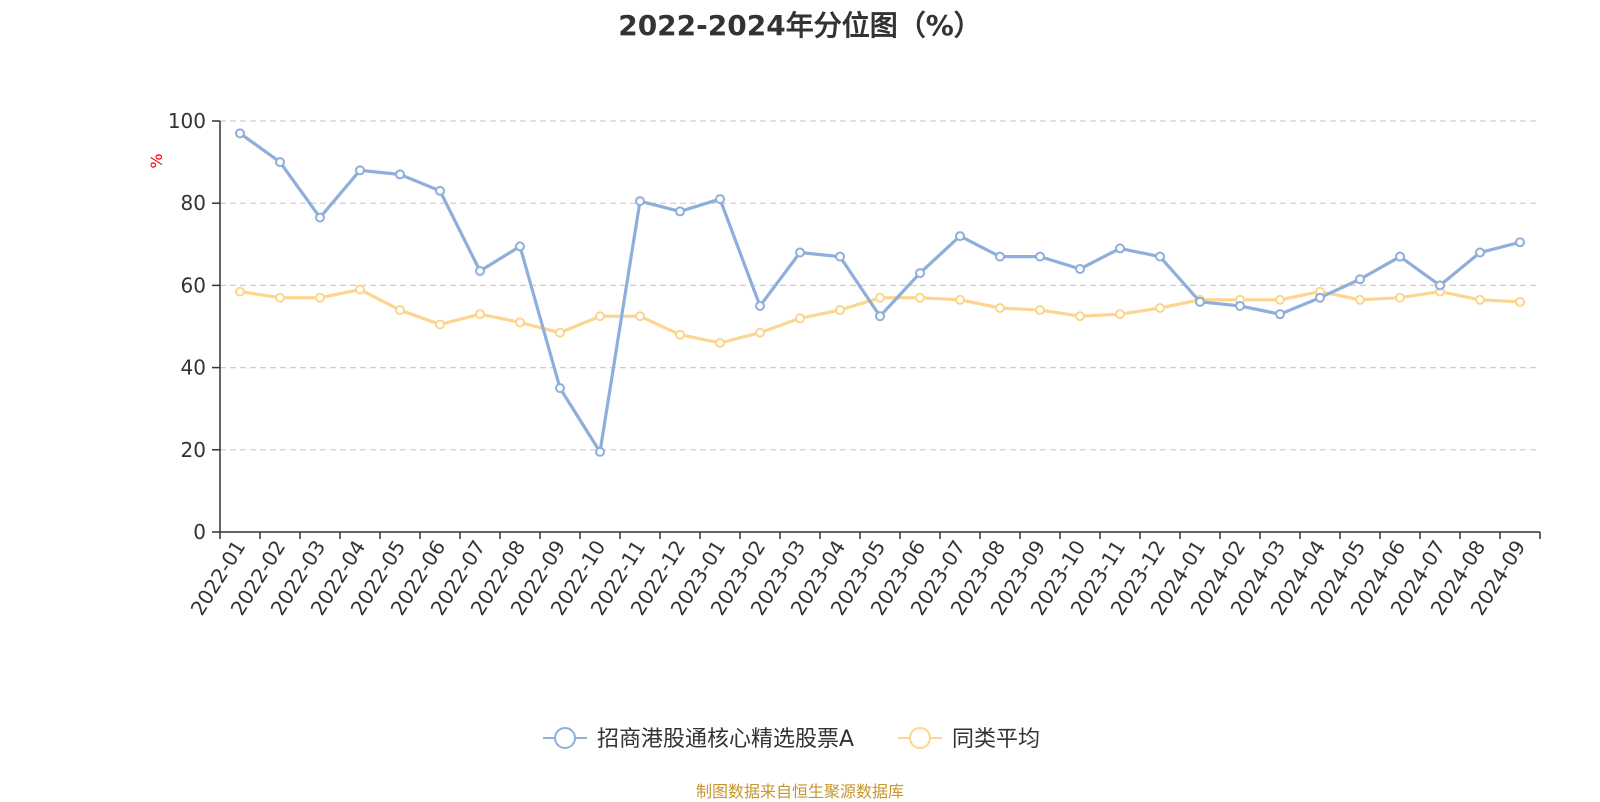 The width and height of the screenshot is (1600, 802). I want to click on y-tick-label: 80, so click(193, 203).